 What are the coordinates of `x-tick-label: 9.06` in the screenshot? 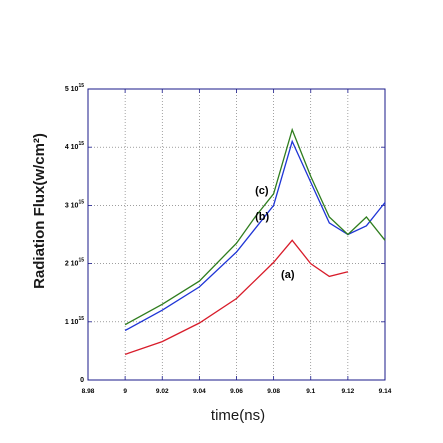 It's located at (236, 391).